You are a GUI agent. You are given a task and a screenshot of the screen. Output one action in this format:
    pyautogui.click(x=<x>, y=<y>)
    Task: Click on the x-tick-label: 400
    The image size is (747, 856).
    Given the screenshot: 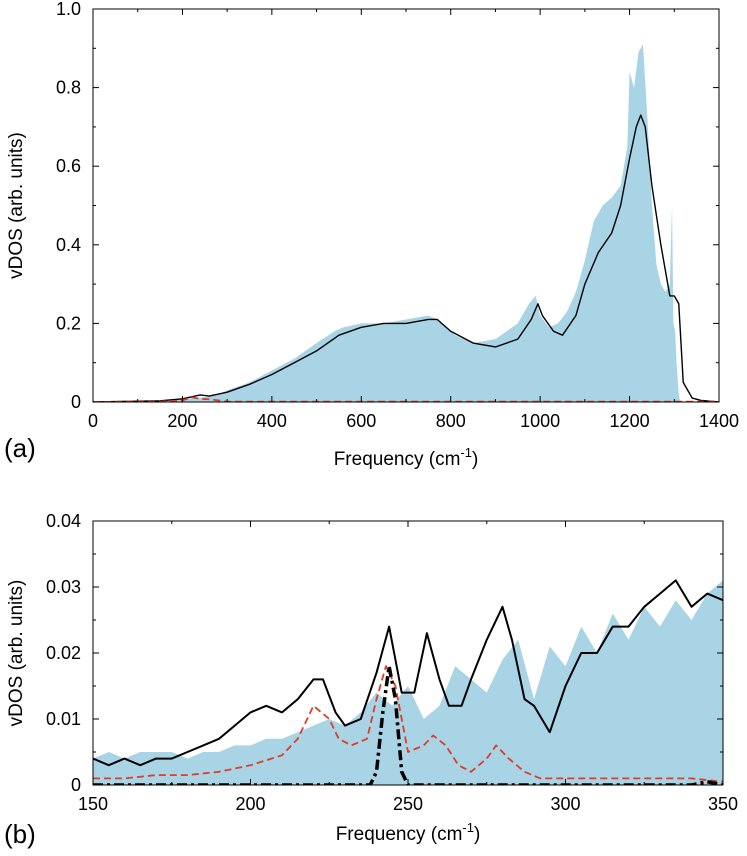 What is the action you would take?
    pyautogui.click(x=272, y=421)
    